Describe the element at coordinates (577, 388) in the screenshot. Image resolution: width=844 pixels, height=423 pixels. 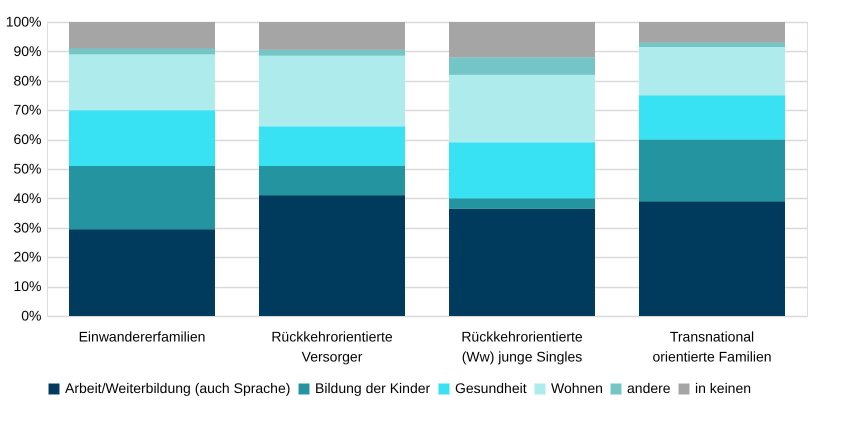
I see `legend-label: Wohnen` at that location.